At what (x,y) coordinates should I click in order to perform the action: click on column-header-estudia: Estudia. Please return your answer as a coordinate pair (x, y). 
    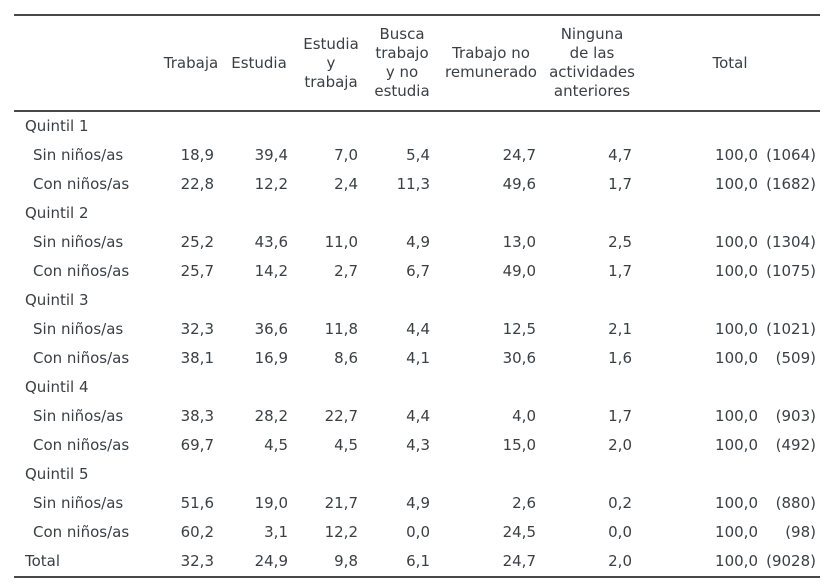
    Looking at the image, I should click on (259, 63).